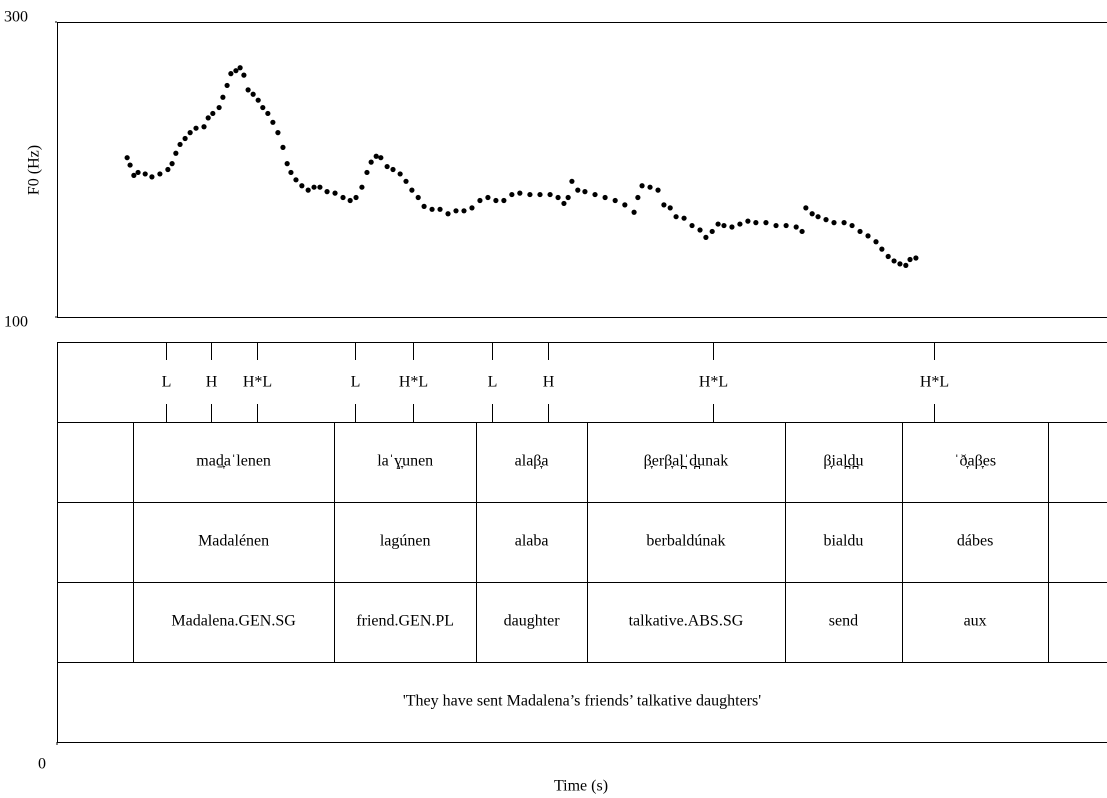 The height and width of the screenshot is (798, 1107). What do you see at coordinates (532, 541) in the screenshot?
I see `tier-label: alaba` at bounding box center [532, 541].